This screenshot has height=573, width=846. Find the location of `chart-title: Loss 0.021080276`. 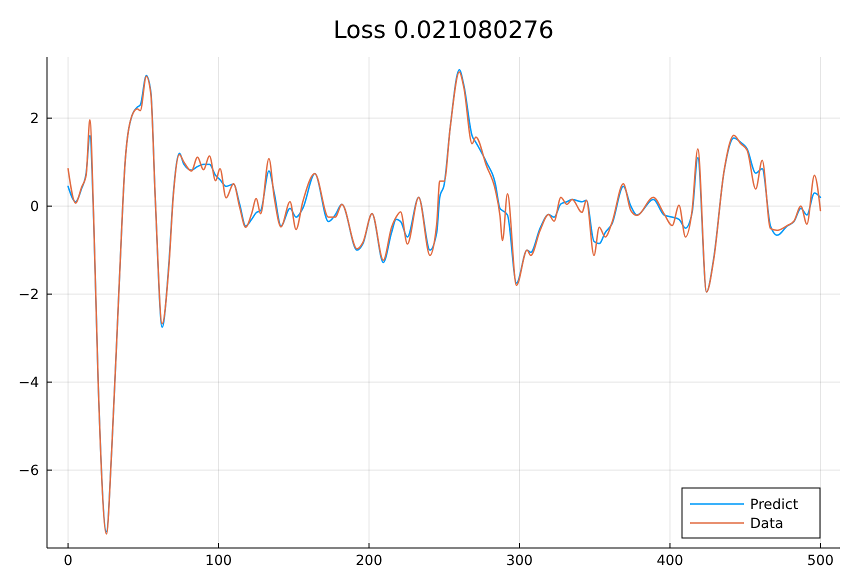

chart-title: Loss 0.021080276 is located at coordinates (443, 30).